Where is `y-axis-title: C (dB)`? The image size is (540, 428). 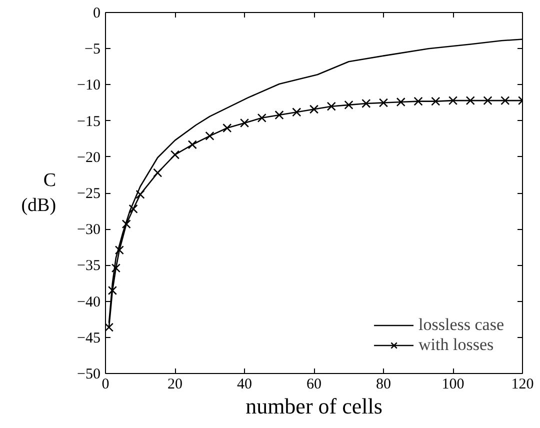
y-axis-title: C (dB) is located at coordinates (38, 193).